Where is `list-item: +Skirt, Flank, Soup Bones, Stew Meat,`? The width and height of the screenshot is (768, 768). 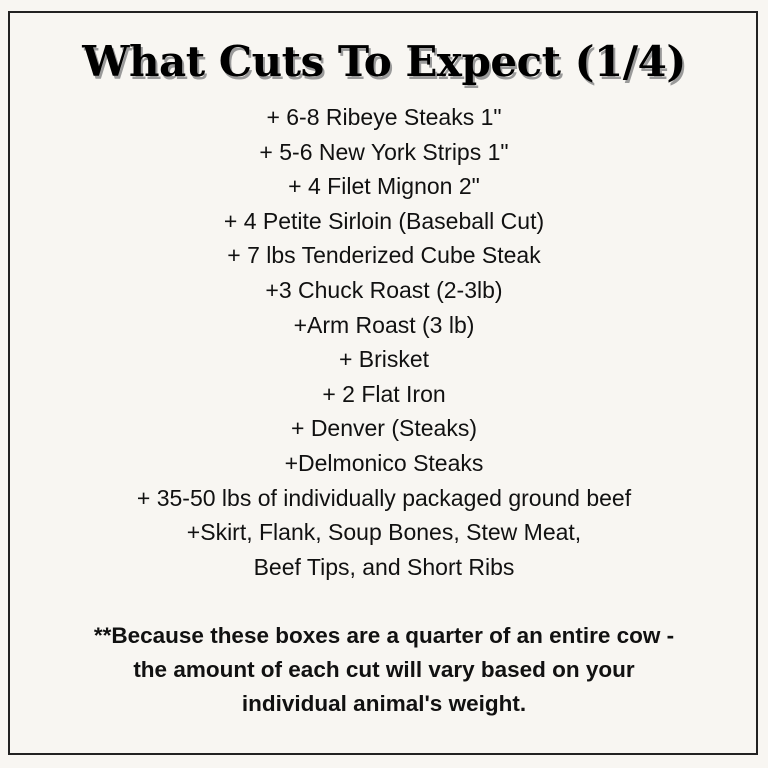 list-item: +Skirt, Flank, Soup Bones, Stew Meat, is located at coordinates (384, 532).